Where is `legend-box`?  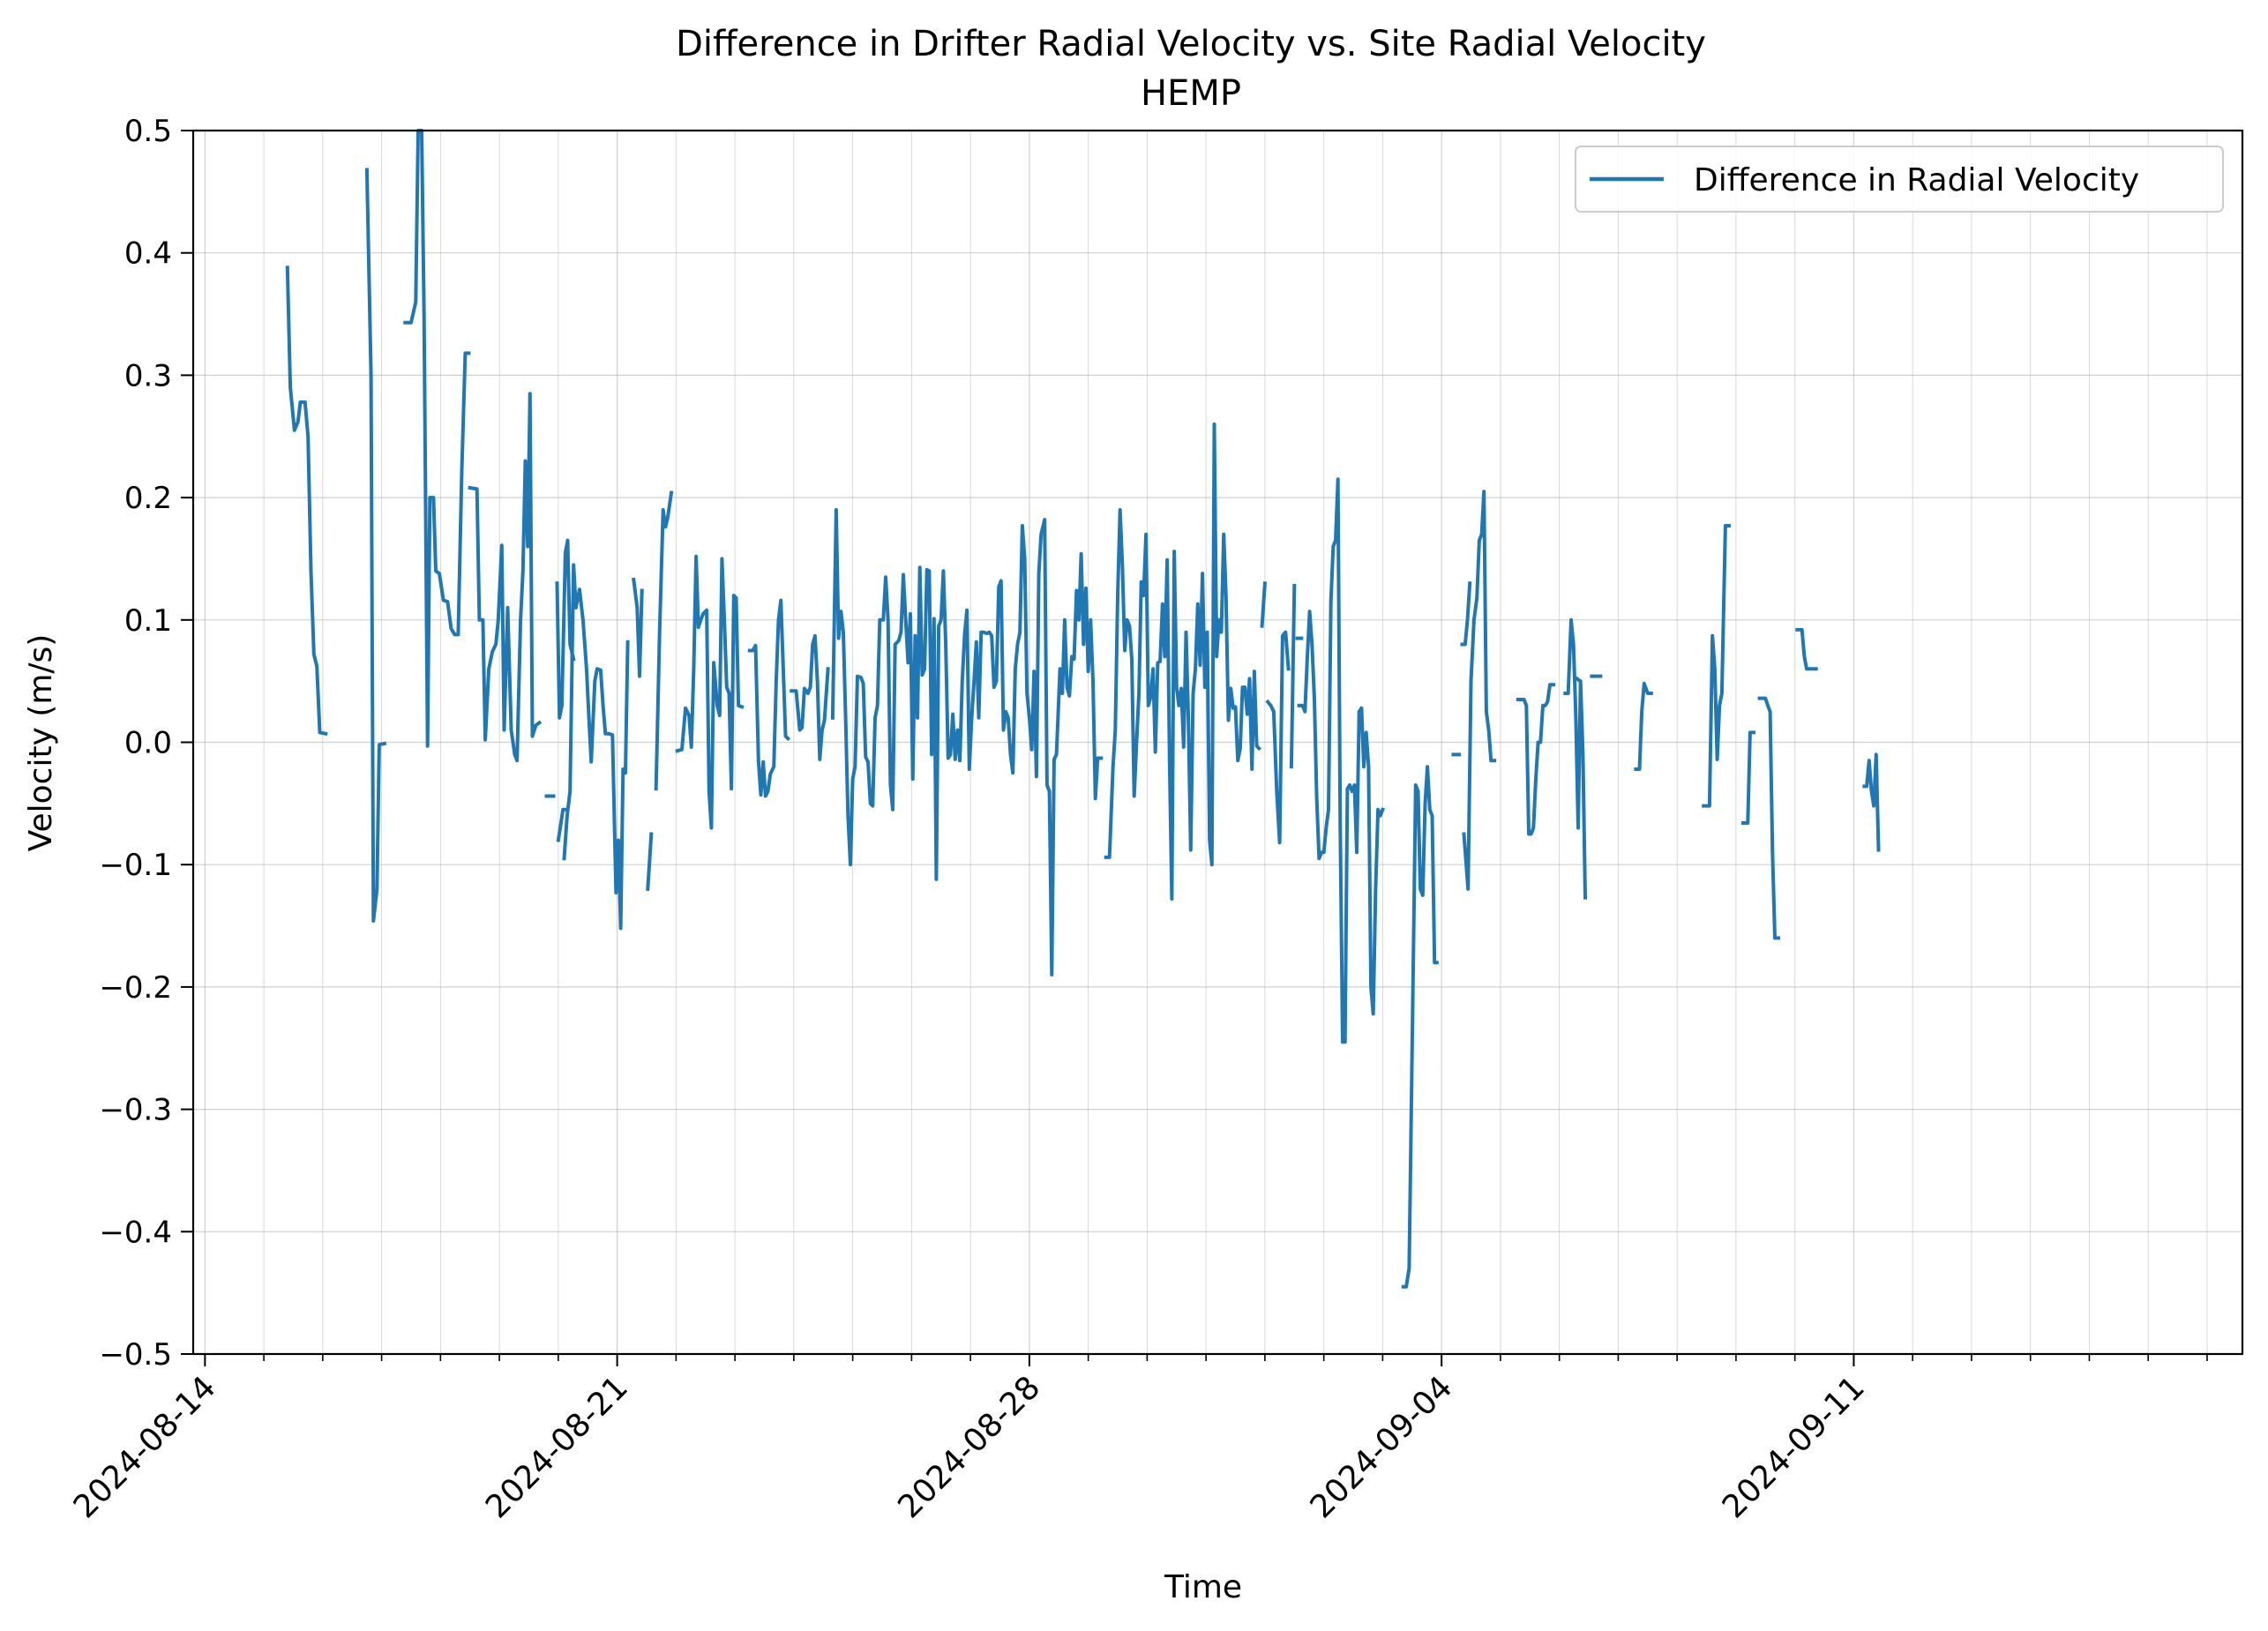
legend-box is located at coordinates (1899, 179).